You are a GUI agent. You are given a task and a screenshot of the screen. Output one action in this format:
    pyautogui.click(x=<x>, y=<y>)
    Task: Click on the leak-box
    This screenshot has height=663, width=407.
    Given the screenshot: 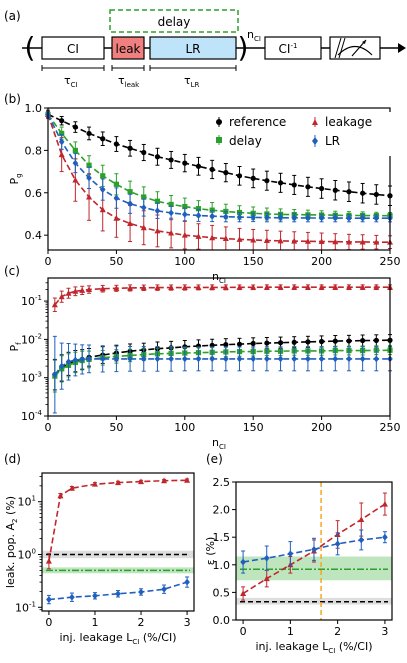 What is the action you would take?
    pyautogui.click(x=128, y=48)
    